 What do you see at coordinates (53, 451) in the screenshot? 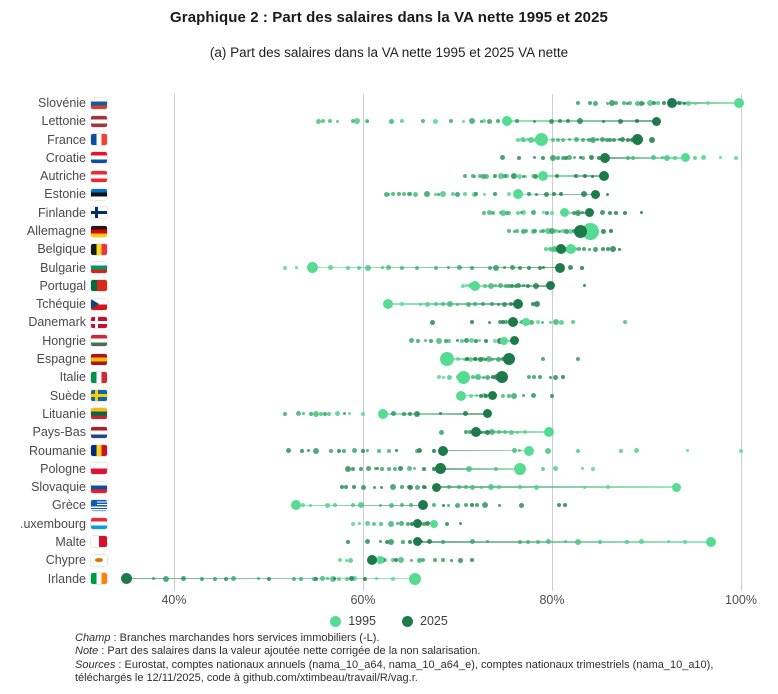
I see `country-label: Roumanie` at bounding box center [53, 451].